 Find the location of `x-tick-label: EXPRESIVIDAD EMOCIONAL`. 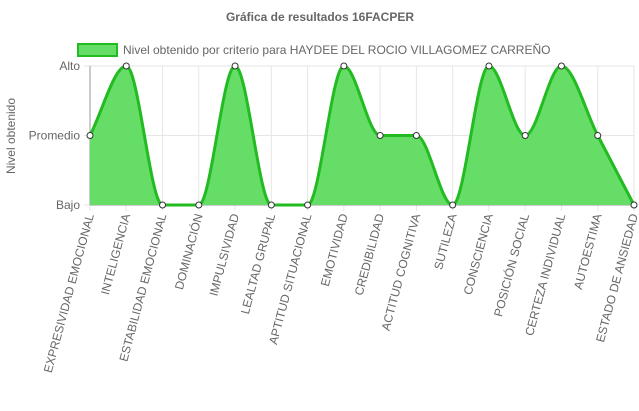

x-tick-label: EXPRESIVIDAD EMOCIONAL is located at coordinates (69, 293).